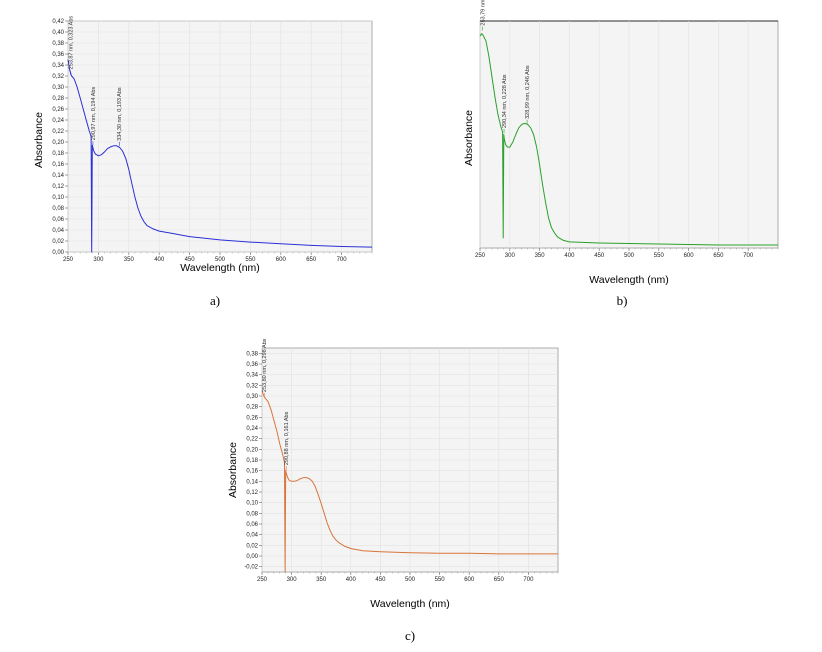 This screenshot has height=652, width=822. Describe the element at coordinates (287, 438) in the screenshot. I see `peak-annotation: 290,88 nm, 0,161 Abs` at that location.